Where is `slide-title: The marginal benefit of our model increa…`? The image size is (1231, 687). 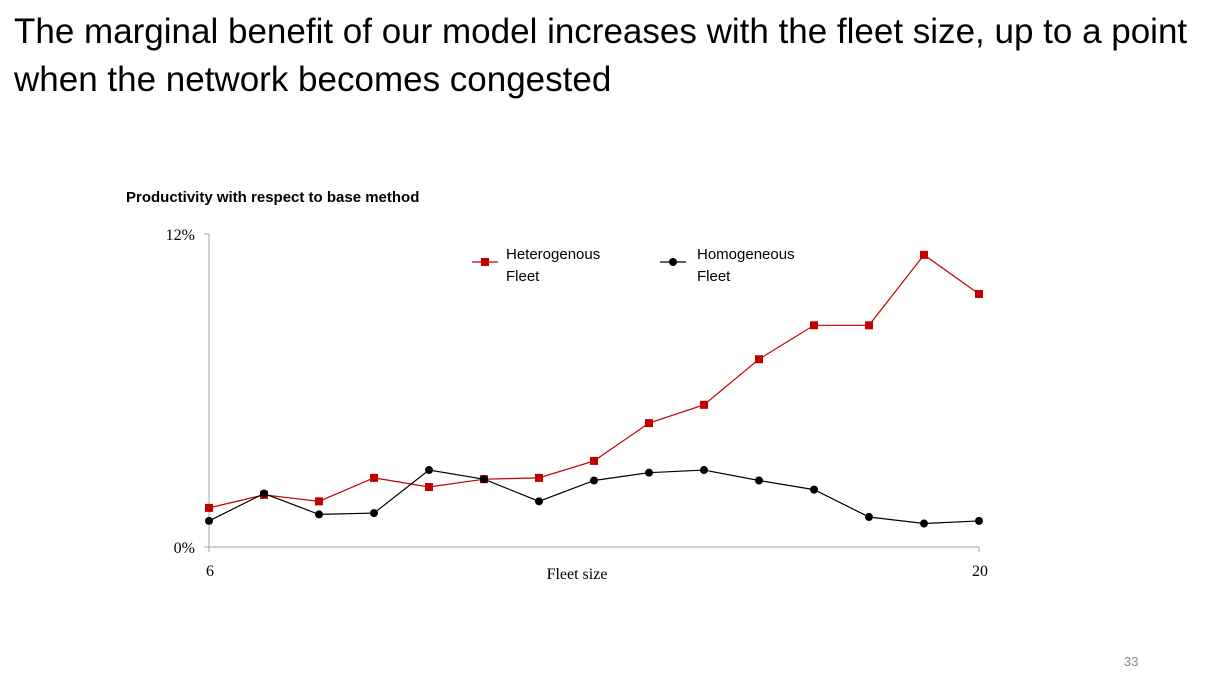 slide-title: The marginal benefit of our model increa… is located at coordinates (601, 55).